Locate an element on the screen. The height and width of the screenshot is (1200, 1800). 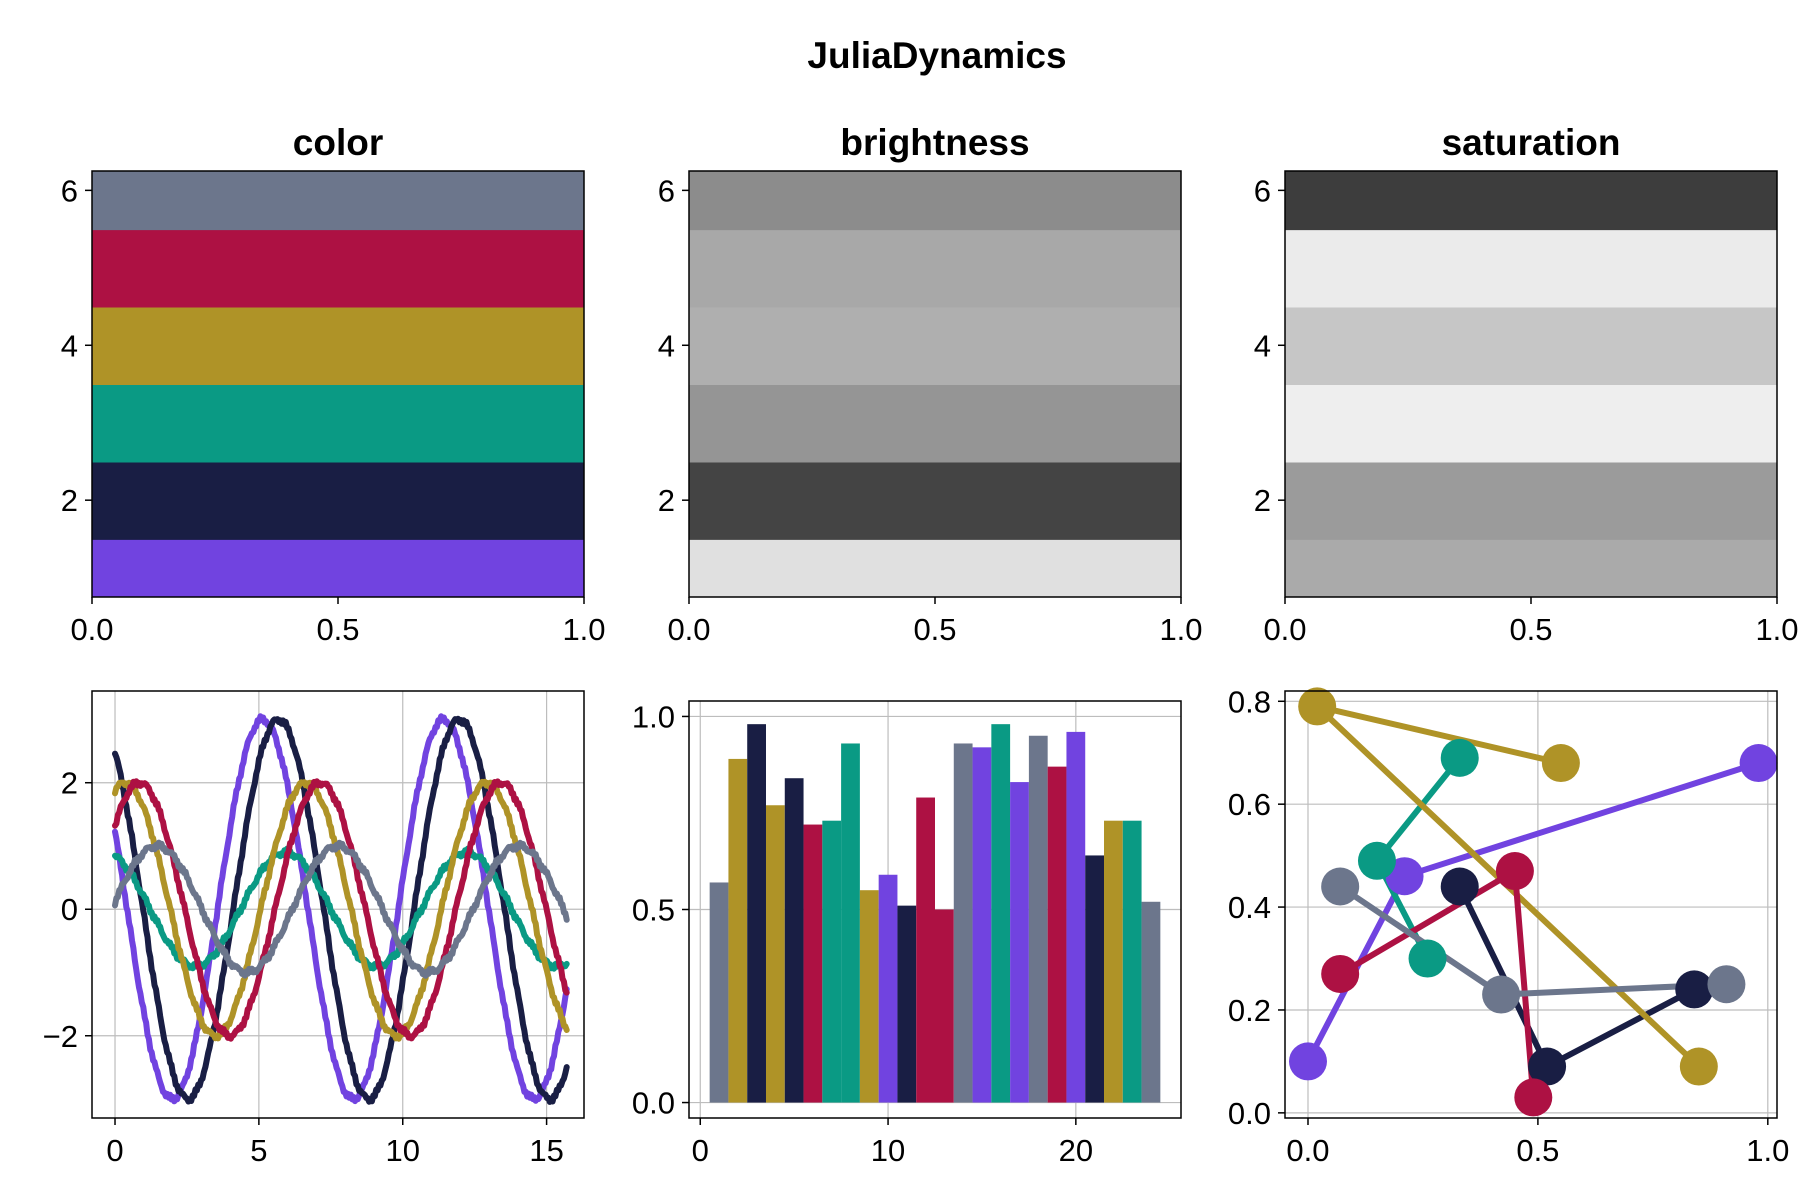
subplot-5: 0 10 20 0.0 0.5 1.0 is located at coordinates (907, 933).